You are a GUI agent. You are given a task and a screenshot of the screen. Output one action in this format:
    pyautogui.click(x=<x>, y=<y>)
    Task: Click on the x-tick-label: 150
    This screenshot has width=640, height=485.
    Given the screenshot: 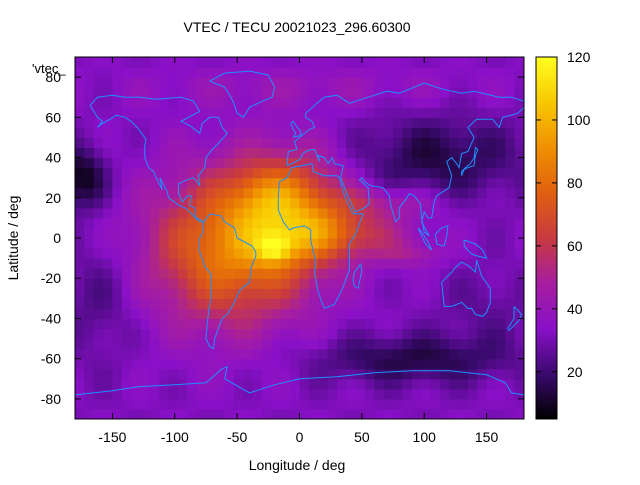 What is the action you would take?
    pyautogui.click(x=487, y=437)
    